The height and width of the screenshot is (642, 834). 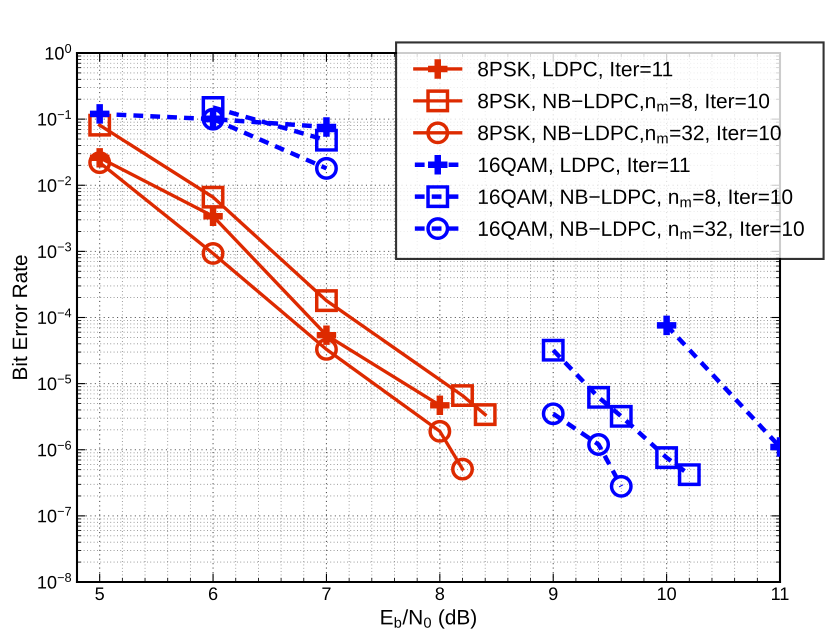 I want to click on y-tick-label: 10$^{−2}$, so click(x=54, y=184).